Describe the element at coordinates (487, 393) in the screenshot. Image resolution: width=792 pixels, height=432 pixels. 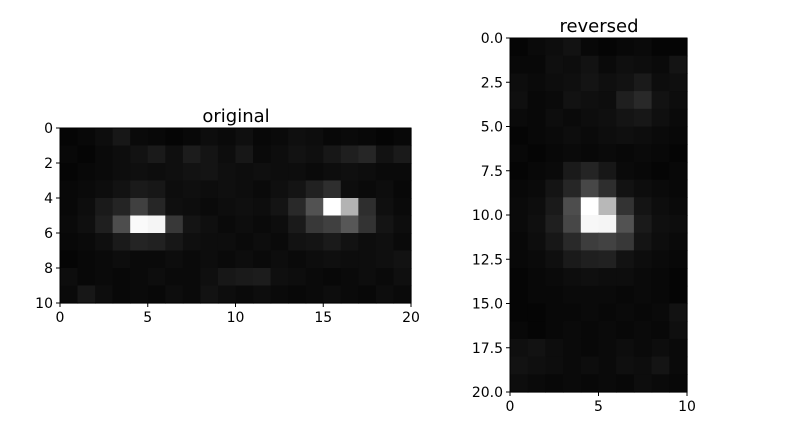
I see `y-tick-label: 20.0` at that location.